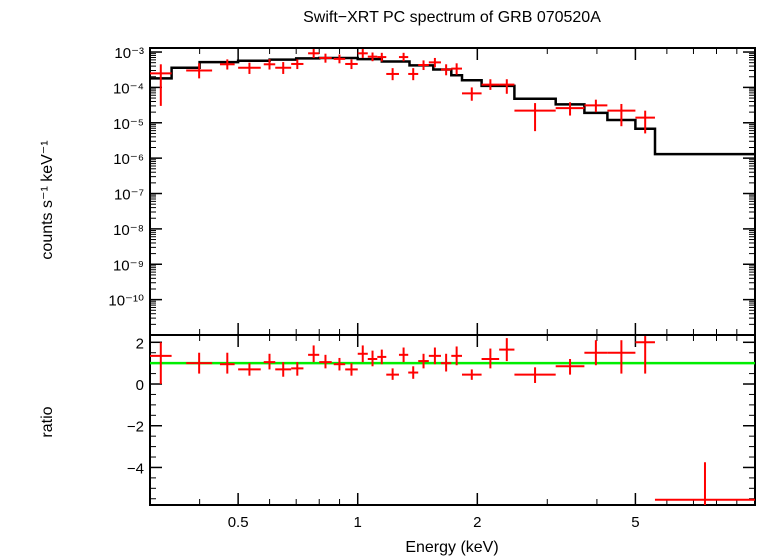 This screenshot has height=556, width=758. What do you see at coordinates (128, 265) in the screenshot?
I see `y-tick-label: 10⁻⁹` at bounding box center [128, 265].